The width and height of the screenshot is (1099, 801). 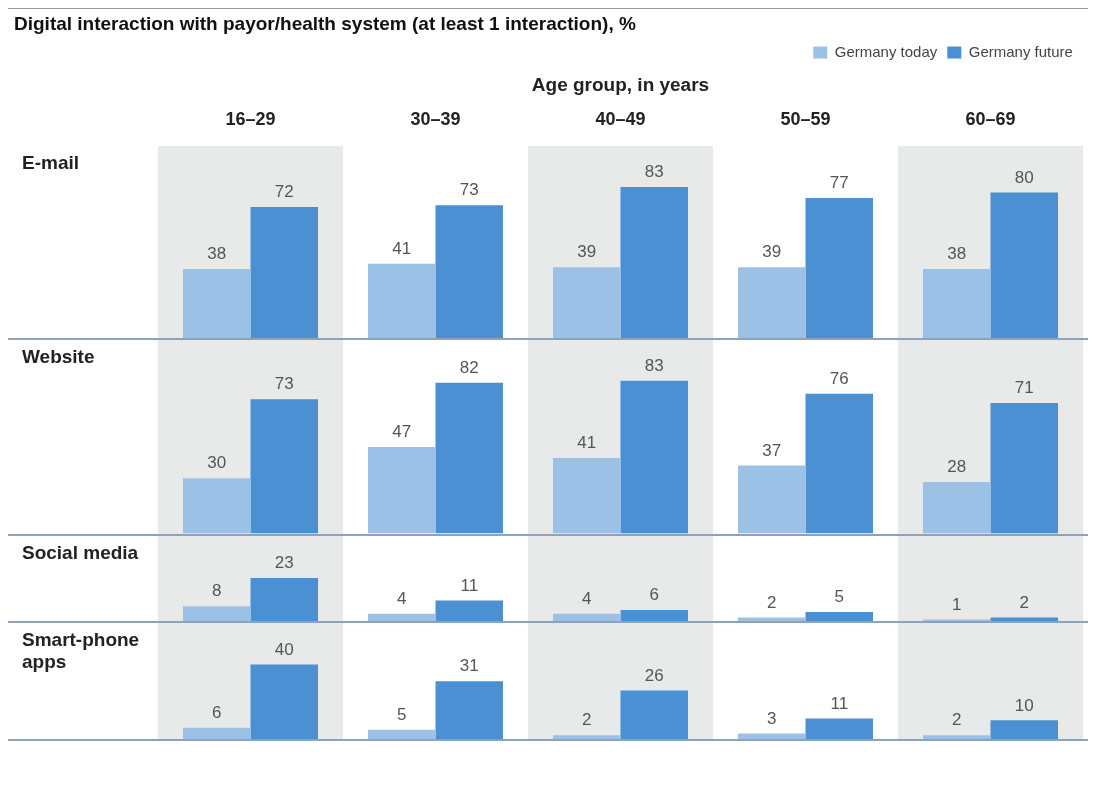 What do you see at coordinates (402, 432) in the screenshot?
I see `data-label: 47` at bounding box center [402, 432].